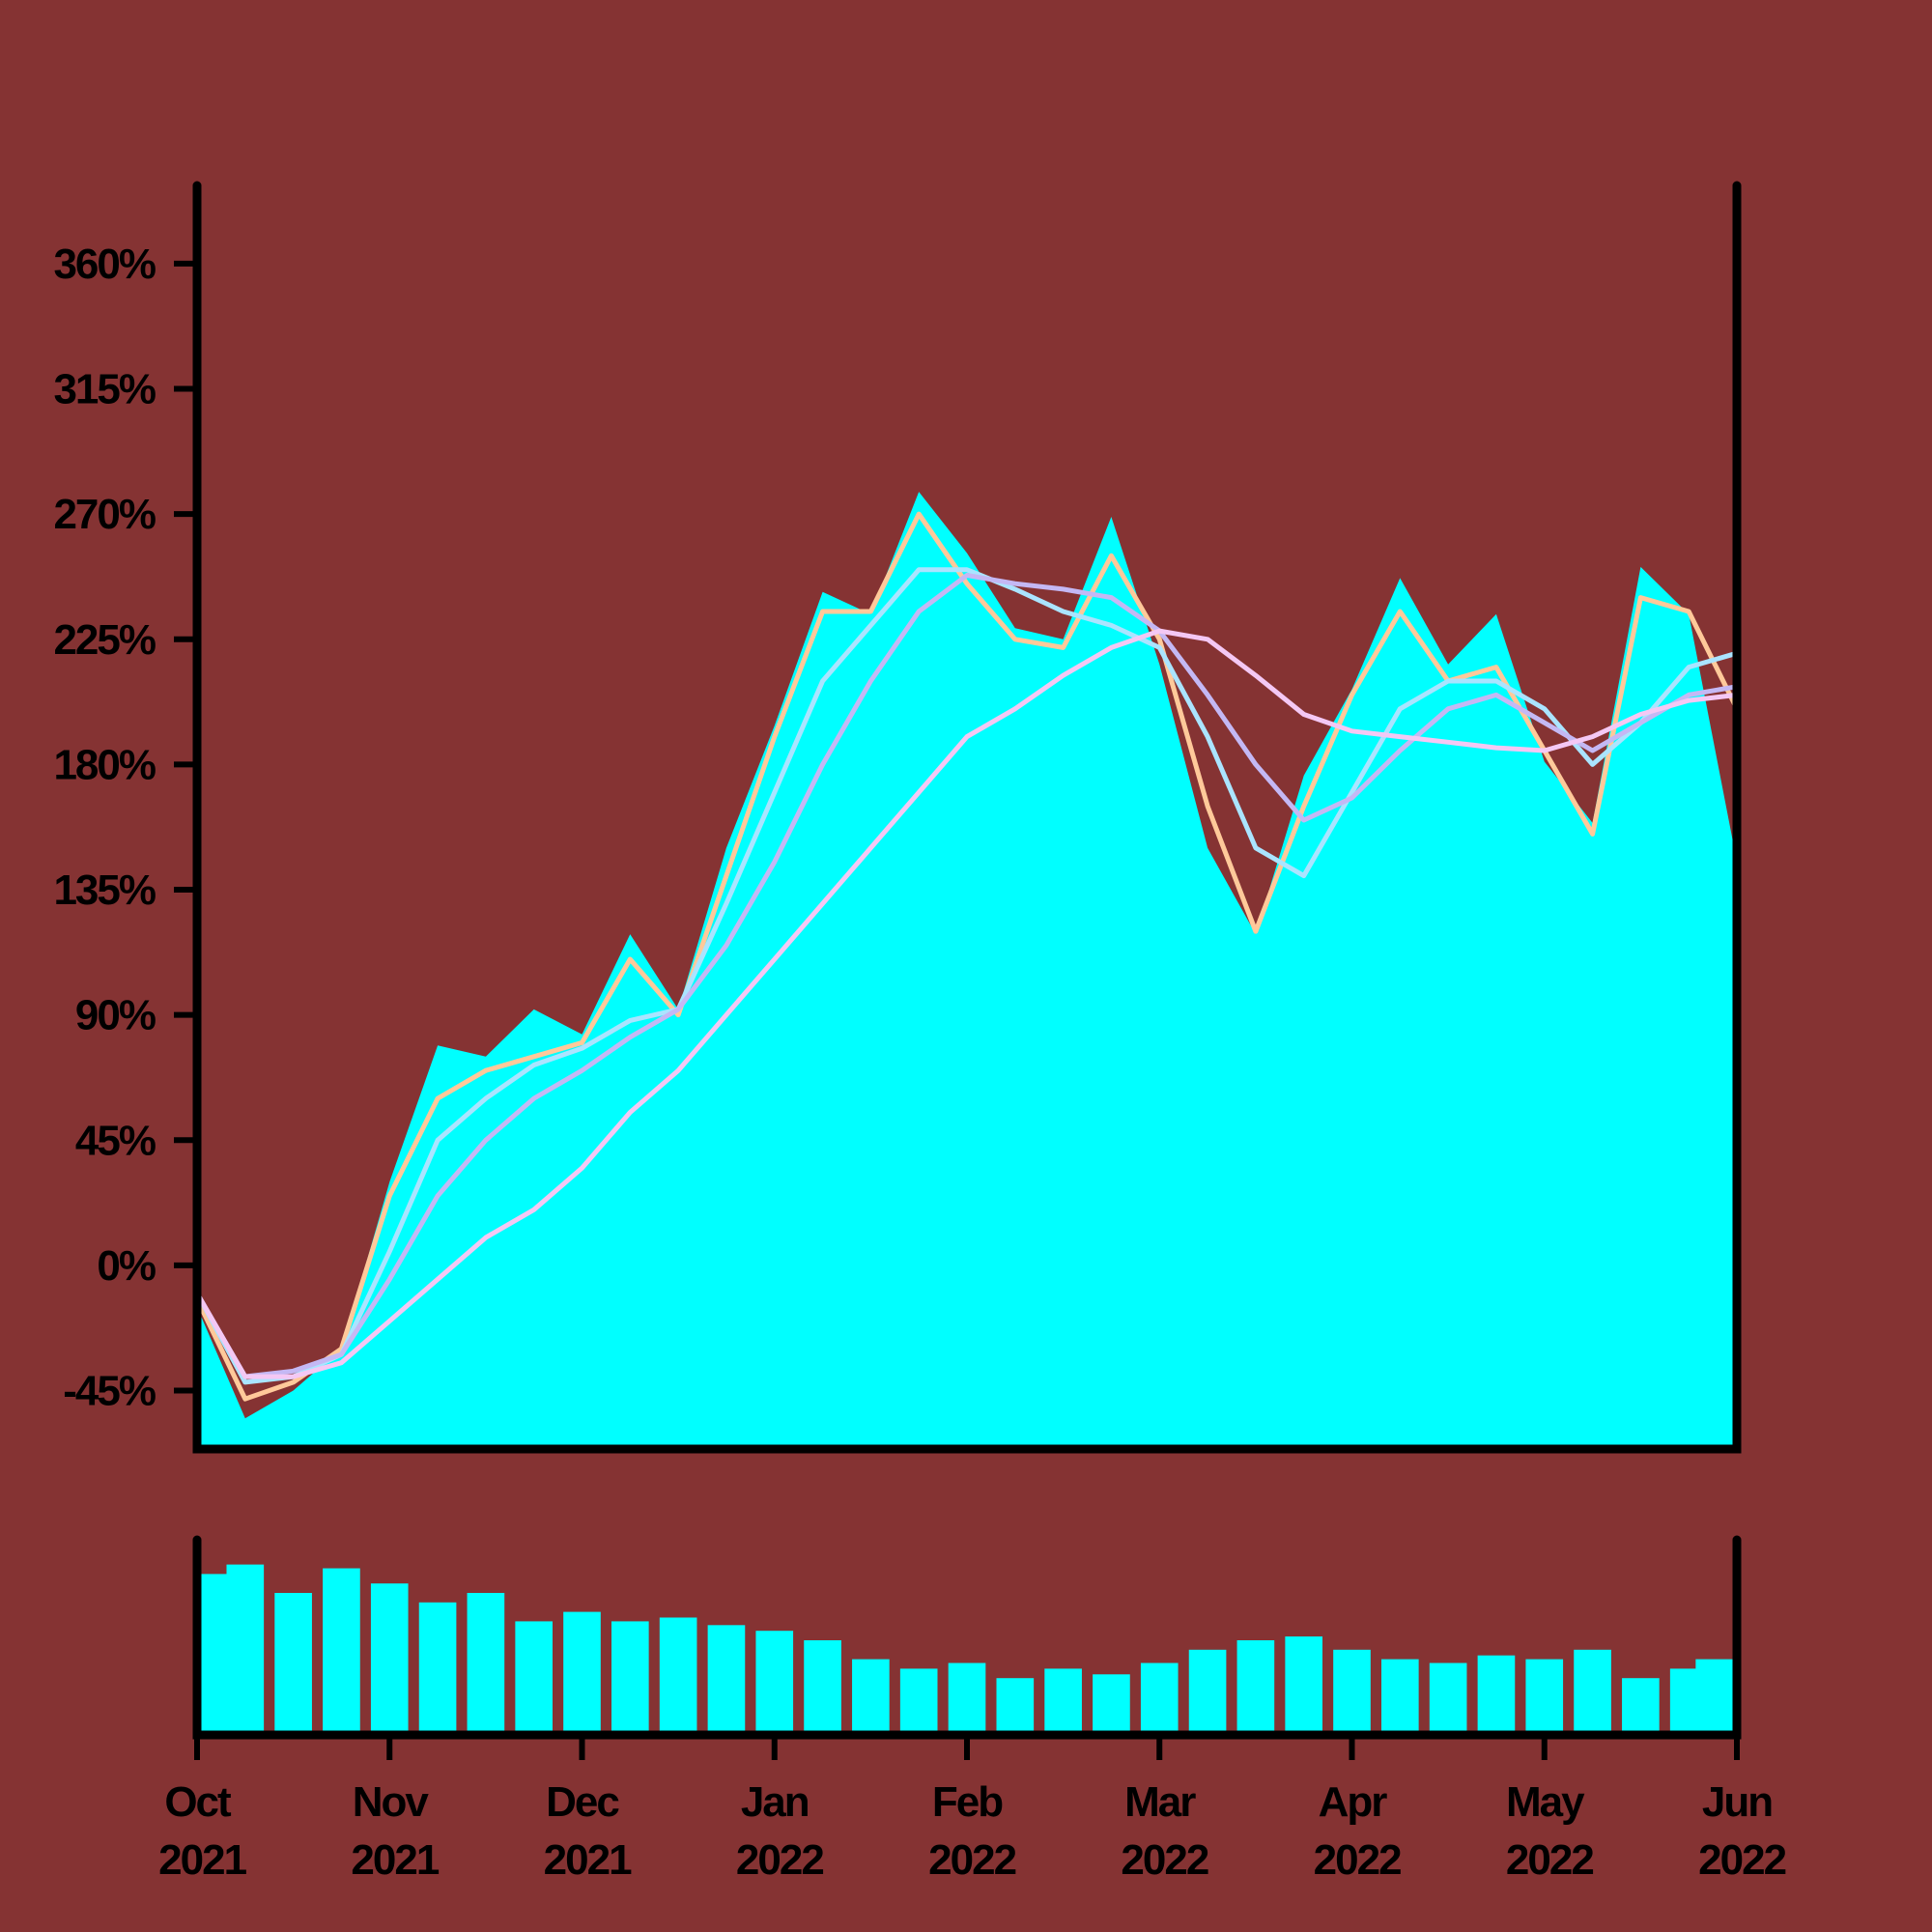 The height and width of the screenshot is (1932, 1932). Describe the element at coordinates (126, 1266) in the screenshot. I see `y-tick-label: 0%` at that location.